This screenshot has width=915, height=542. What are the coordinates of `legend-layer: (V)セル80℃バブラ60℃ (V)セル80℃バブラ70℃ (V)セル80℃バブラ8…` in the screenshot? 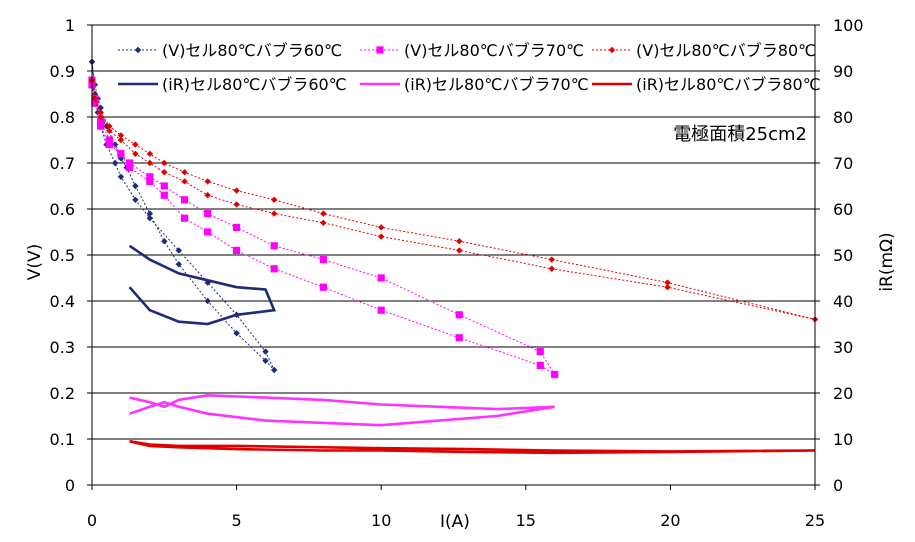 It's located at (469, 67).